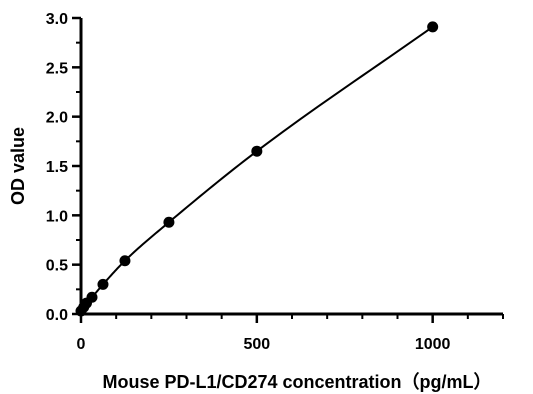 Image resolution: width=533 pixels, height=394 pixels. I want to click on y-ticks: 0.0 0.5 1.0 1.5 2.0 2.5 3.0, so click(63, 167).